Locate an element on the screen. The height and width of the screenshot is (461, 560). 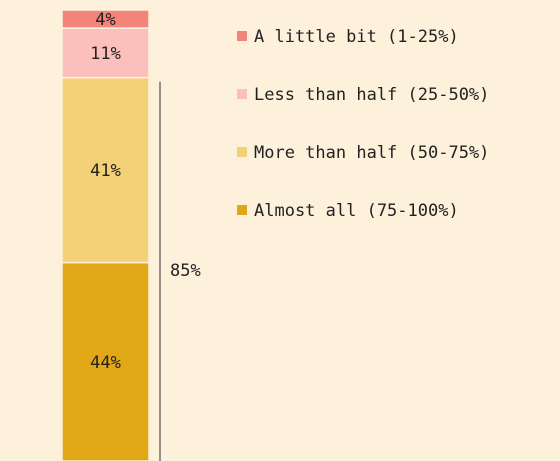
value-label: 44% is located at coordinates (105, 363).